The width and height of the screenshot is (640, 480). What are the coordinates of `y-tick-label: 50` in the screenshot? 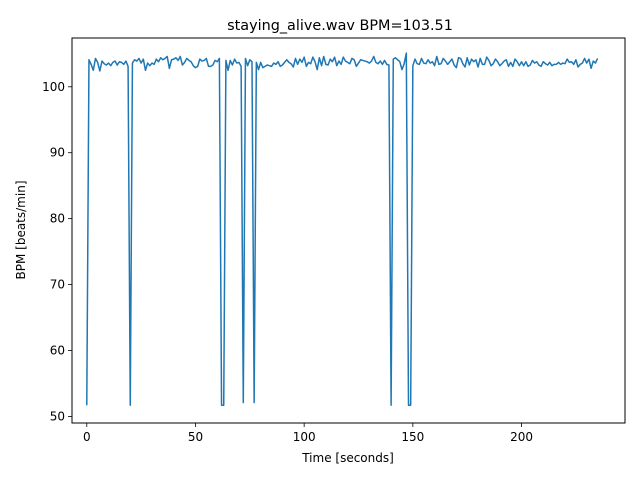 It's located at (57, 416).